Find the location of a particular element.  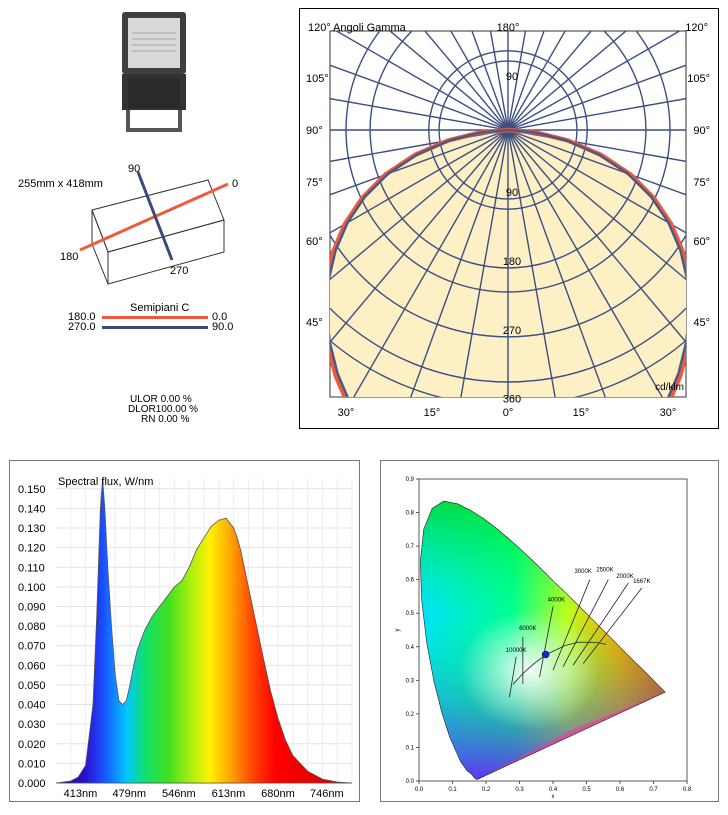

cie-white-point-glow is located at coordinates (529, 670).